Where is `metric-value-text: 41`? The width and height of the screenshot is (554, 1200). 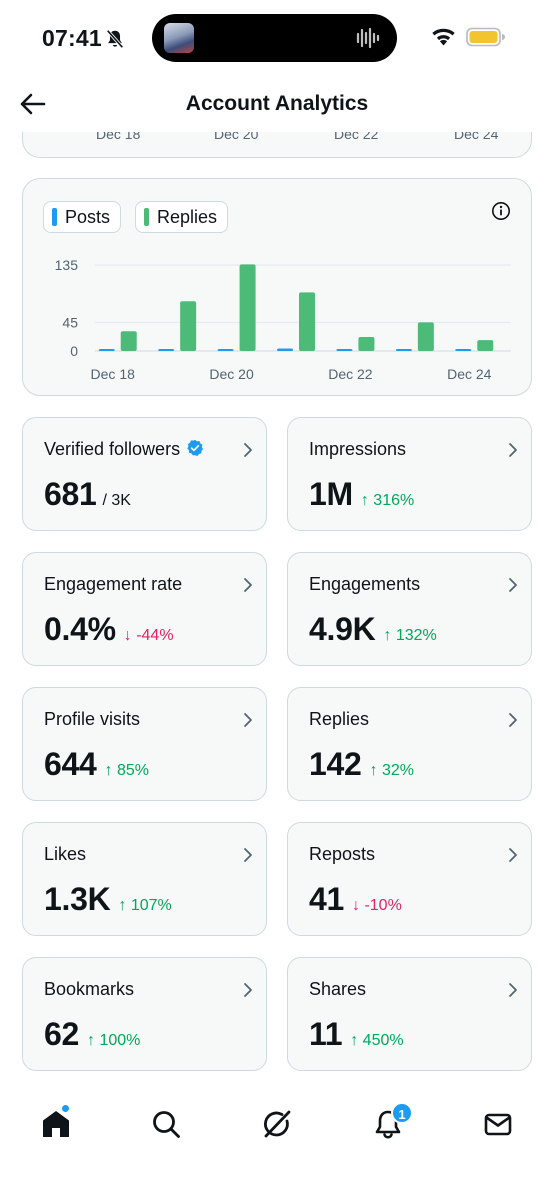 metric-value-text: 41 is located at coordinates (326, 899).